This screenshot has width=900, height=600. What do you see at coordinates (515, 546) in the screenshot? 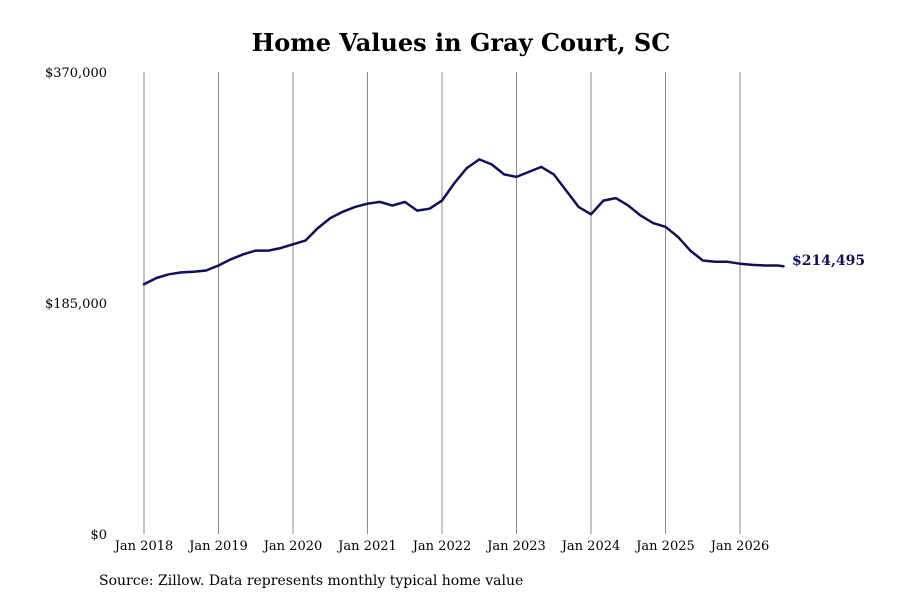
I see `x-tick-label: Jan 2023` at bounding box center [515, 546].